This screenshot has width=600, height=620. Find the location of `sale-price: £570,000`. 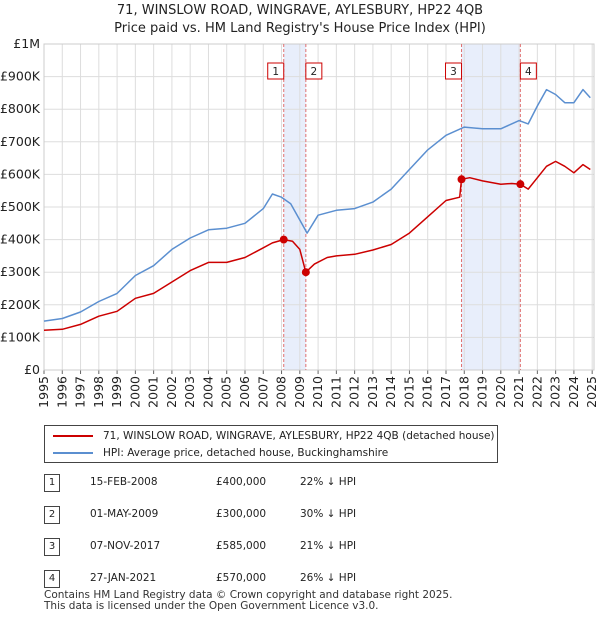

sale-price: £570,000 is located at coordinates (241, 578).